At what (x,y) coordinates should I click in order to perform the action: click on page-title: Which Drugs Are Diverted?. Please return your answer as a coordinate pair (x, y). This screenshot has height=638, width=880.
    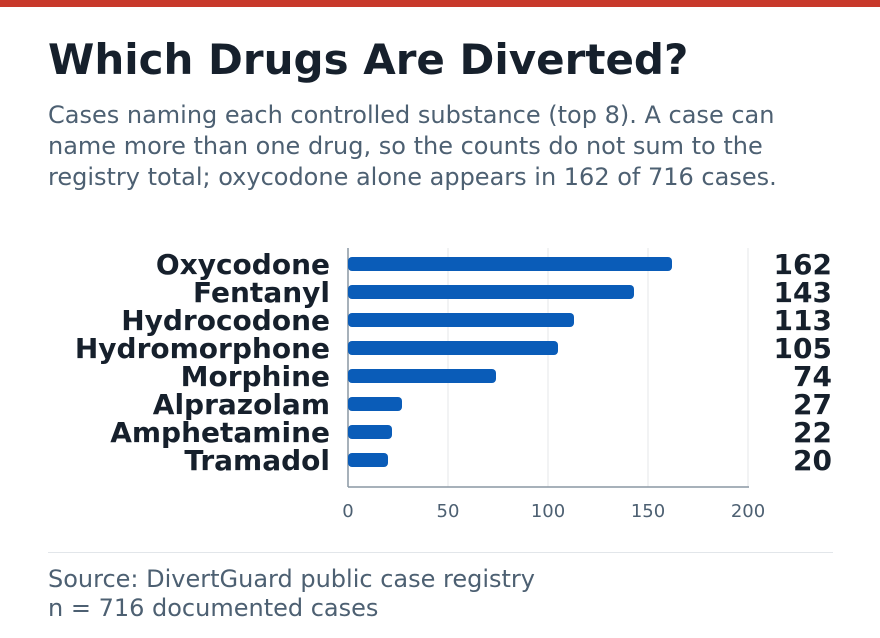
    Looking at the image, I should click on (368, 60).